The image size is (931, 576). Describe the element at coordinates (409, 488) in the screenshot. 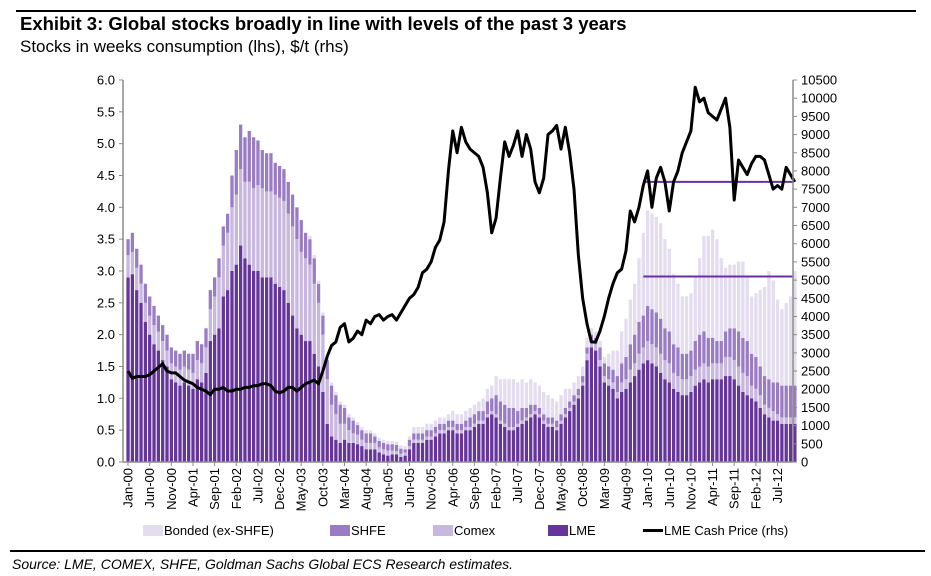

I see `x-tick-label: Jun-05` at that location.